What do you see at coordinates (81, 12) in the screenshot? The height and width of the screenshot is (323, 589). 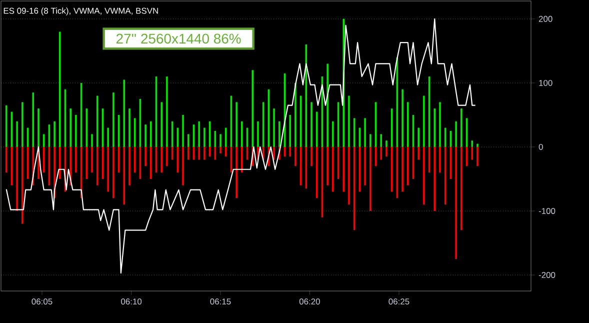 I see `text: ES 09-16 (8 Tick), VWMA, VWMA, BSVN` at bounding box center [81, 12].